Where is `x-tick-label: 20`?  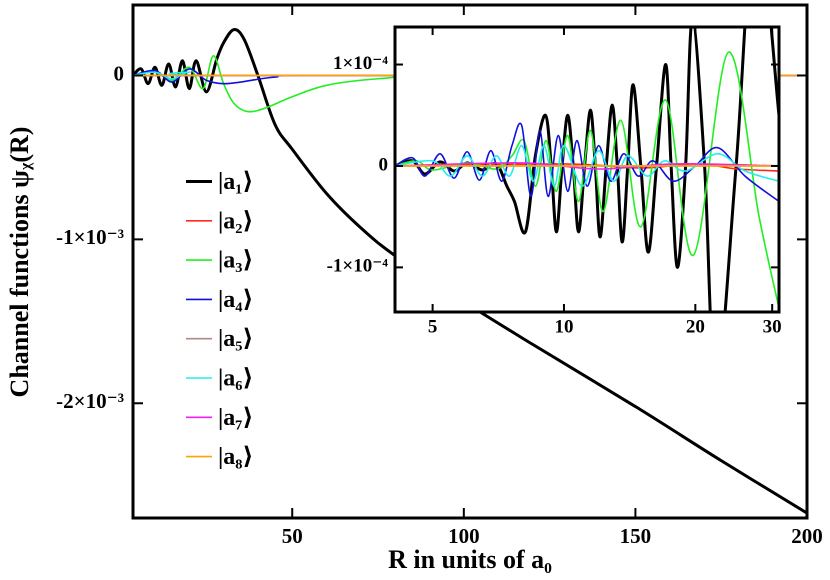 x-tick-label: 20 is located at coordinates (695, 326).